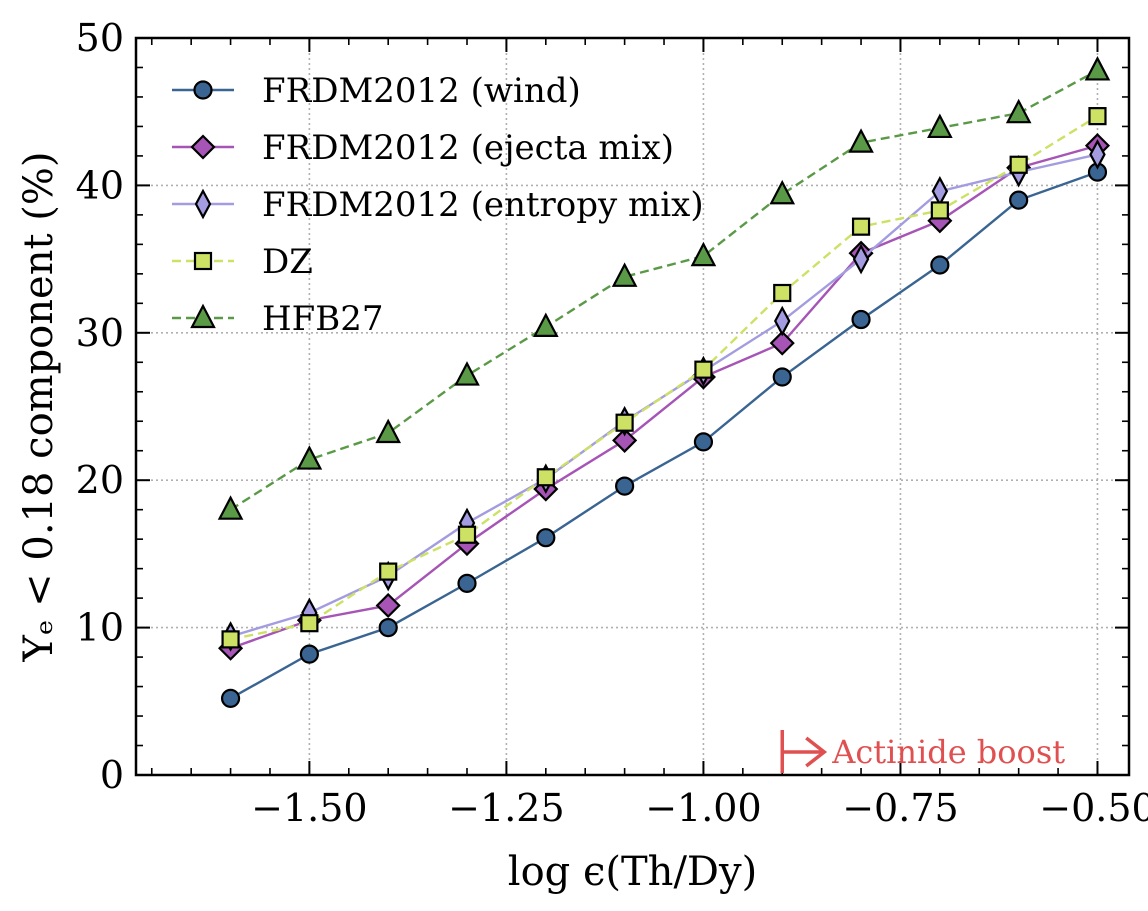  I want to click on legend-label: FRDM2012 (entropy mix), so click(483, 205).